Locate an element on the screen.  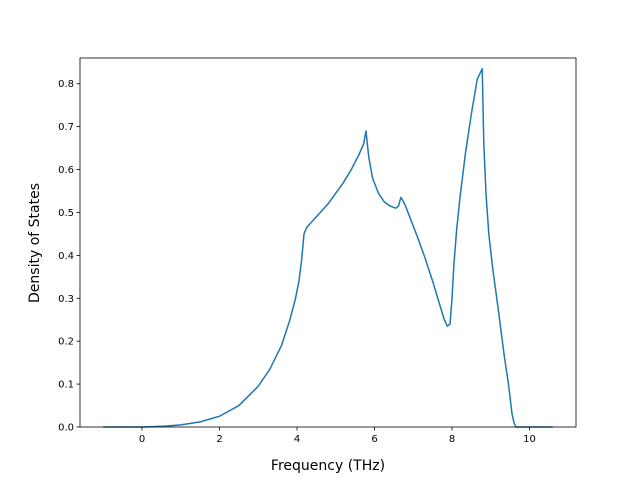
y-tick-label: 0.5 is located at coordinates (66, 213).